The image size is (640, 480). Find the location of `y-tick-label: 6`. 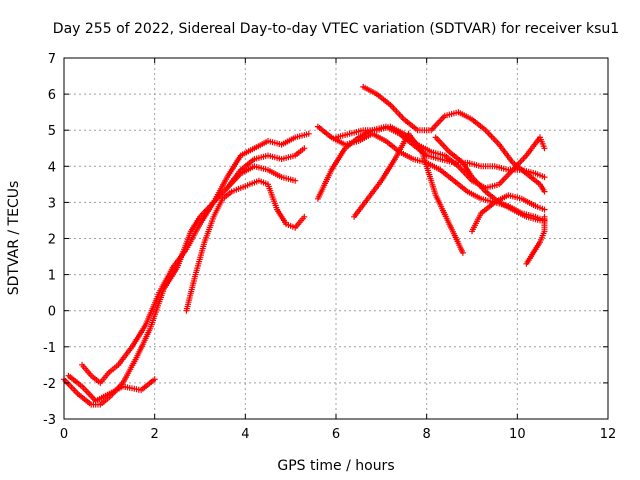

y-tick-label: 6 is located at coordinates (52, 95).